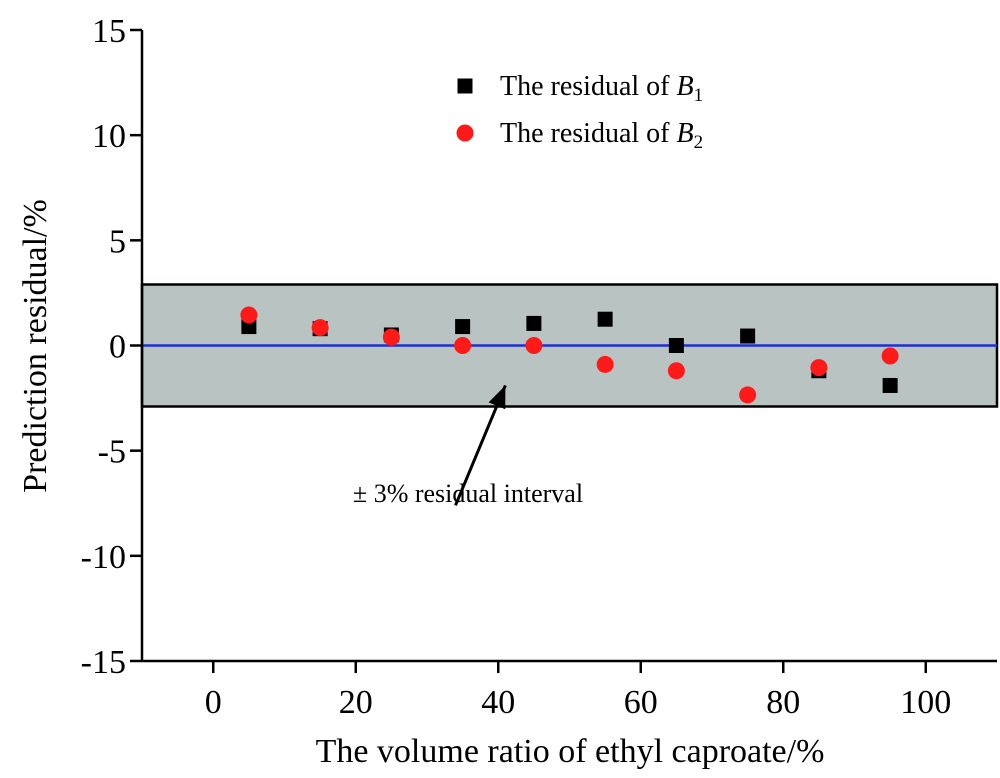 The width and height of the screenshot is (1000, 778). What do you see at coordinates (601, 88) in the screenshot?
I see `legend-label-1: The residual of B1` at bounding box center [601, 88].